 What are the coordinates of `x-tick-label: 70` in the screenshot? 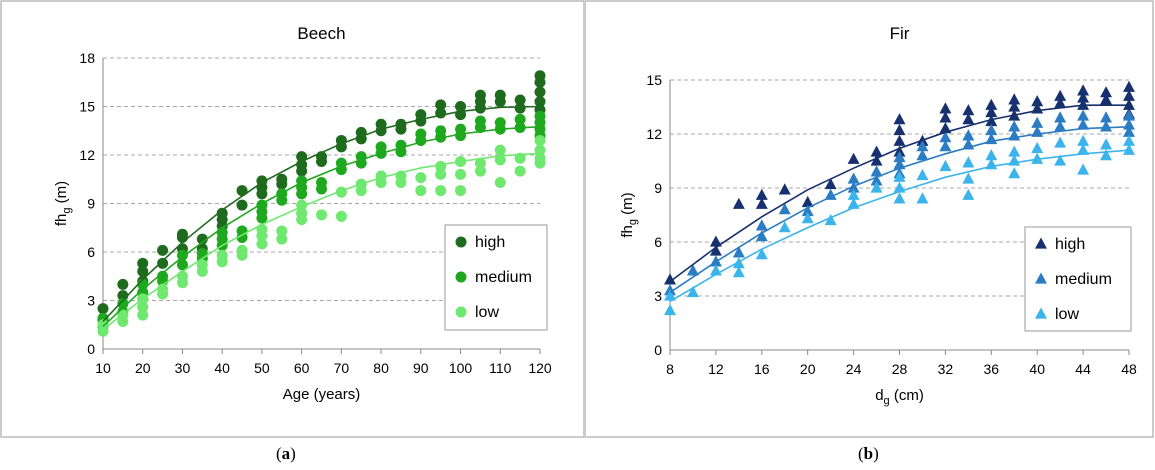 It's located at (342, 368).